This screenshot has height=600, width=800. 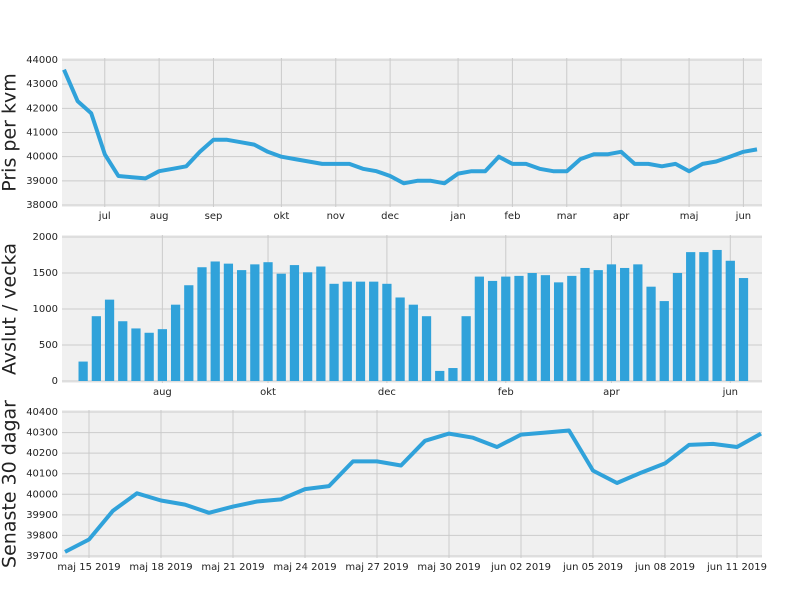 I want to click on y-tick-label: 0, so click(x=55, y=381).